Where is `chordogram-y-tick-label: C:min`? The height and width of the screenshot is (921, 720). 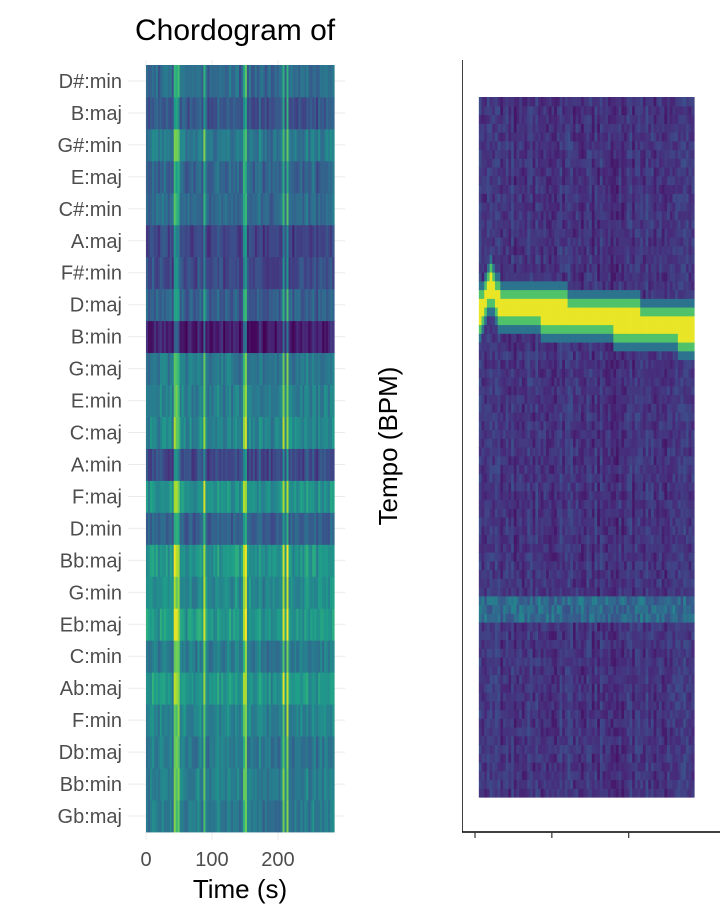 chordogram-y-tick-label: C:min is located at coordinates (96, 657).